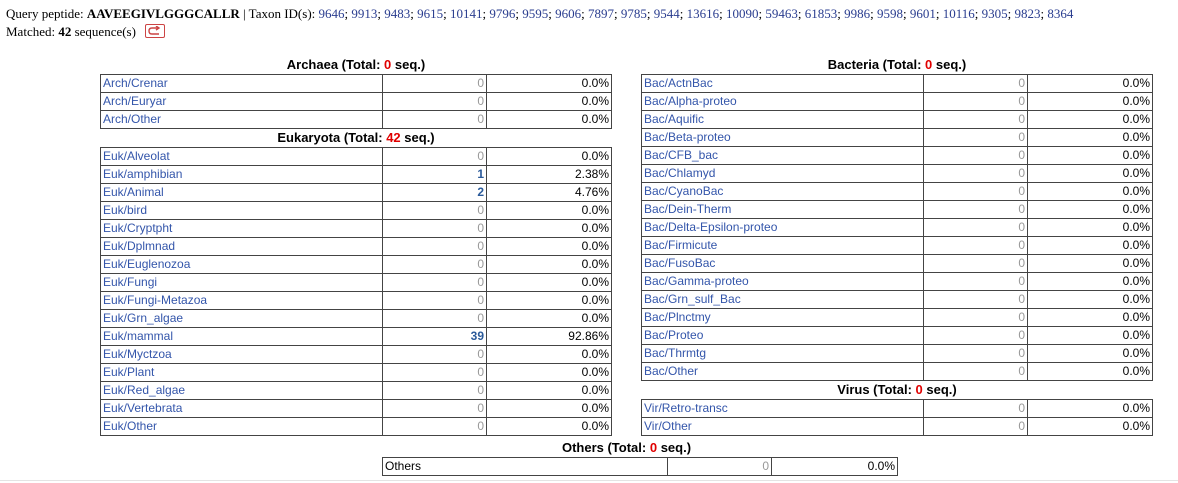 This screenshot has height=483, width=1178. Describe the element at coordinates (1060, 13) in the screenshot. I see `taxon-id-link: 8364` at that location.